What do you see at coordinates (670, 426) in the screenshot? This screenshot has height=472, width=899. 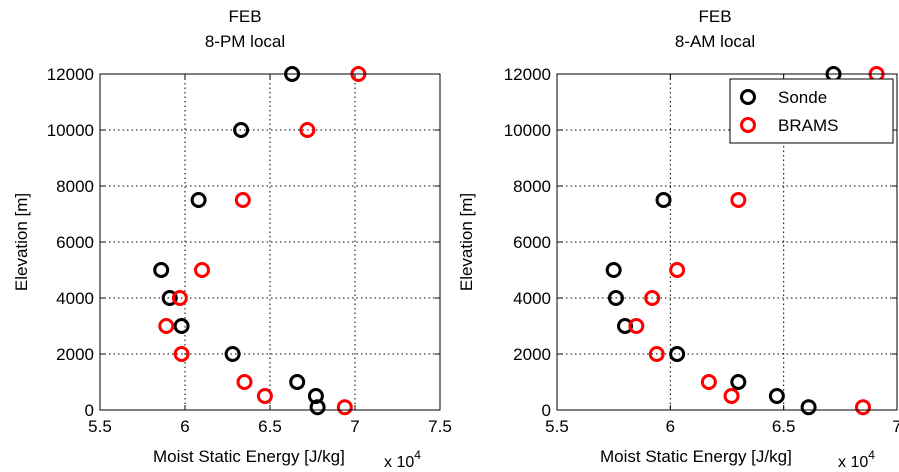 I see `right-x-tick-label: 6` at bounding box center [670, 426].